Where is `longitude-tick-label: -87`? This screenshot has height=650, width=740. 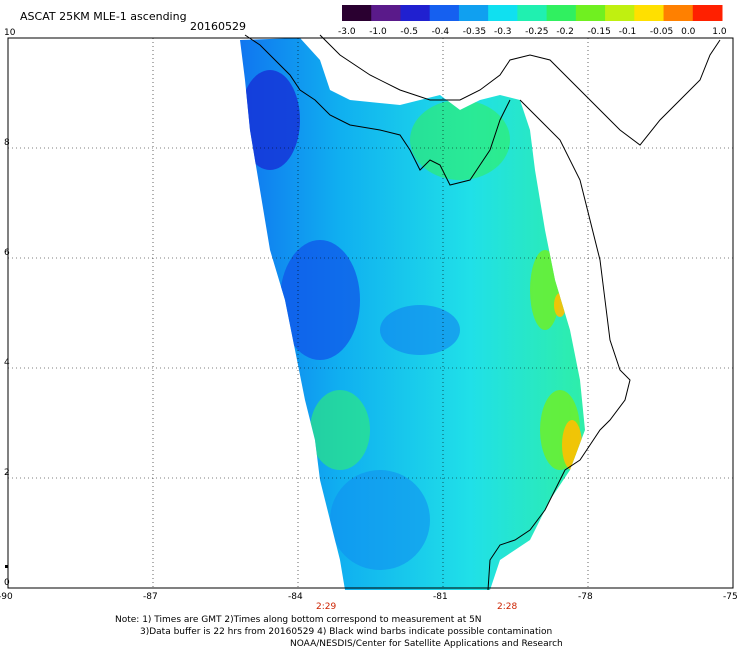
longitude-tick-label: -87 is located at coordinates (150, 597).